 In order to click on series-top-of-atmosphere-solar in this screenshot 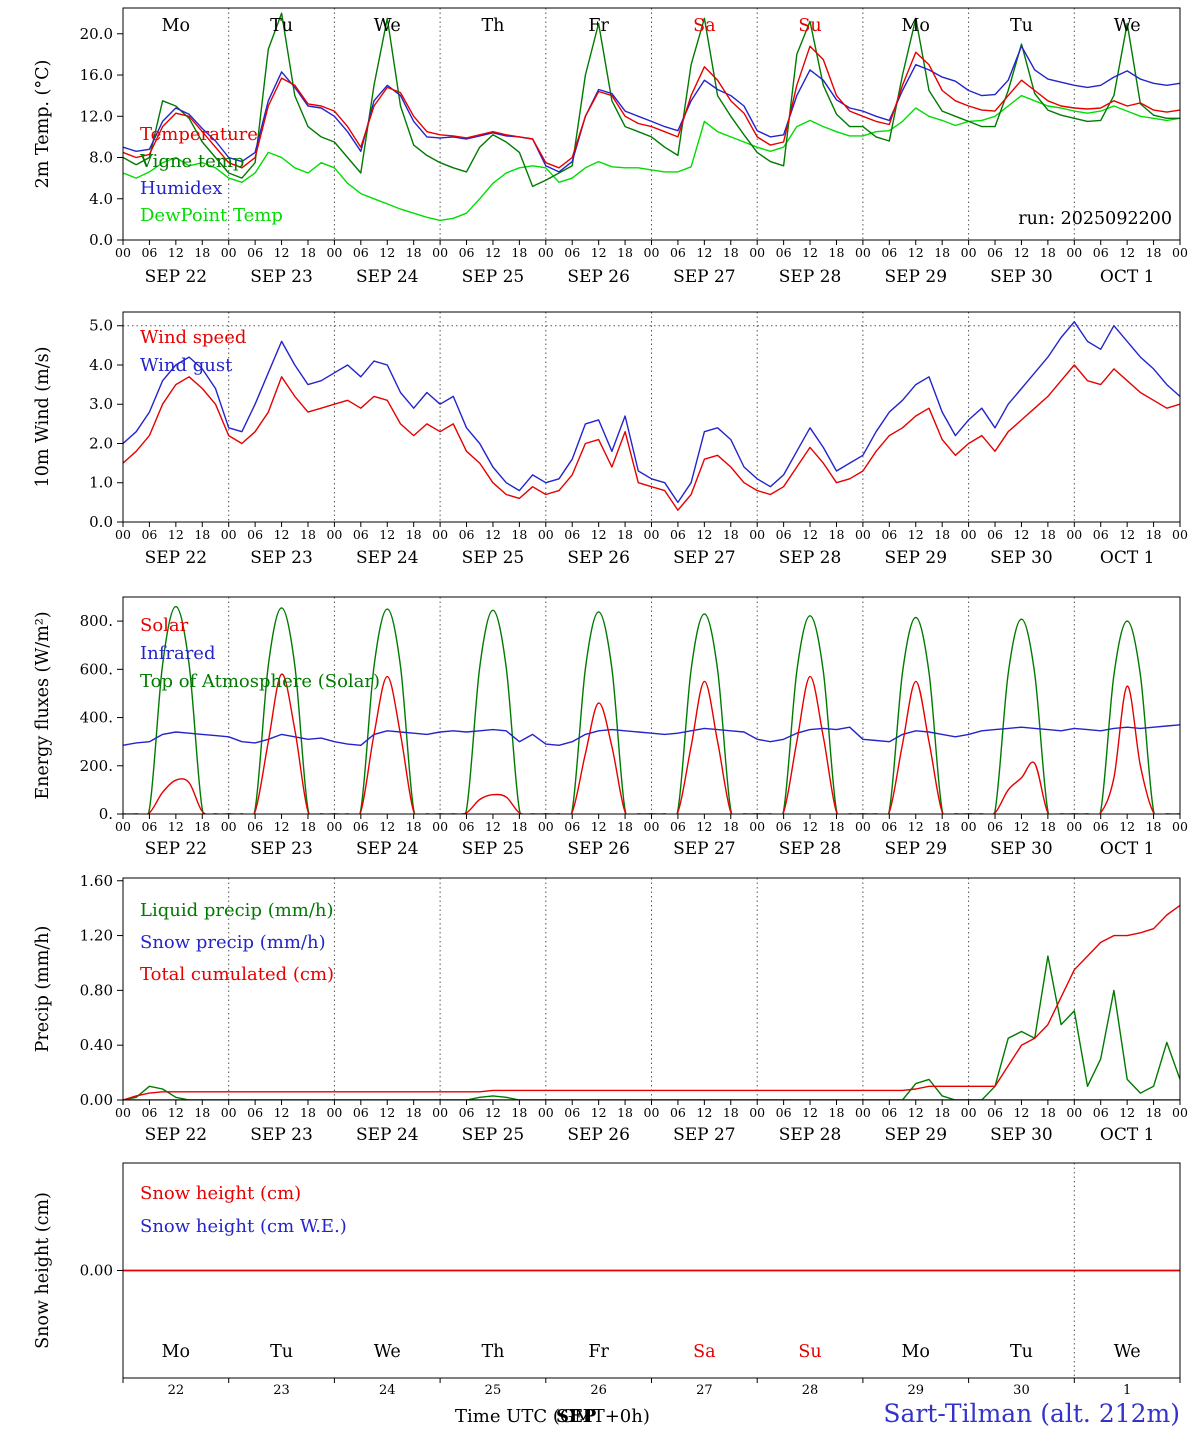, I will do `click(651, 709)`.